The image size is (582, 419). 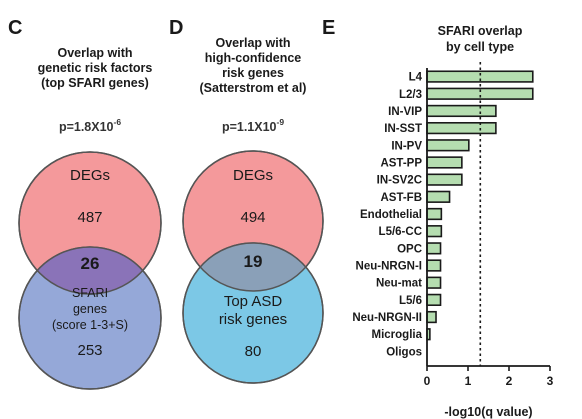 What do you see at coordinates (434, 282) in the screenshot?
I see `bar-neu-mat` at bounding box center [434, 282].